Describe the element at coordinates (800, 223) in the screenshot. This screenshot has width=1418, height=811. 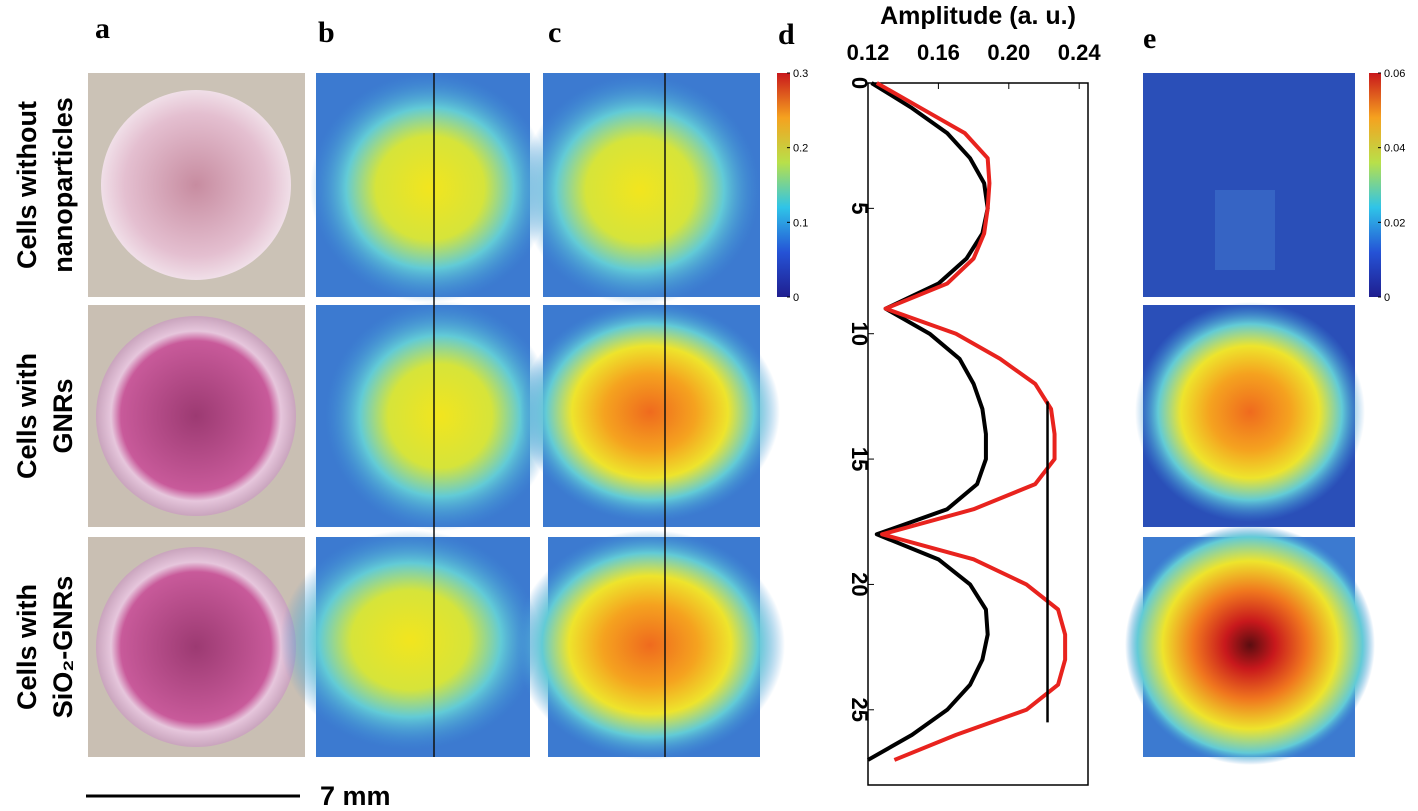
I see `colorbar-tick-label: 0.1` at that location.